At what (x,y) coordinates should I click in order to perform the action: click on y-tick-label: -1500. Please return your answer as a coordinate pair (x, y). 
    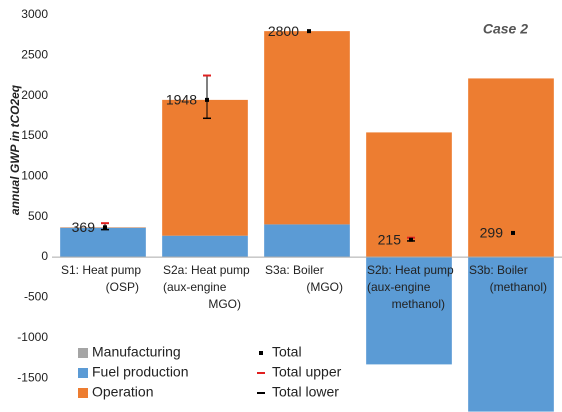
    Looking at the image, I should click on (32, 377).